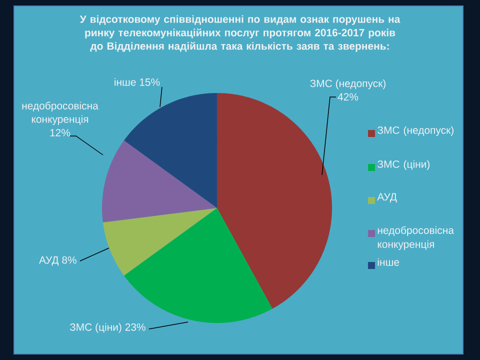 Image resolution: width=480 pixels, height=360 pixels. What do you see at coordinates (416, 131) in the screenshot?
I see `legend-label: ЗМС (недопуск)` at bounding box center [416, 131].